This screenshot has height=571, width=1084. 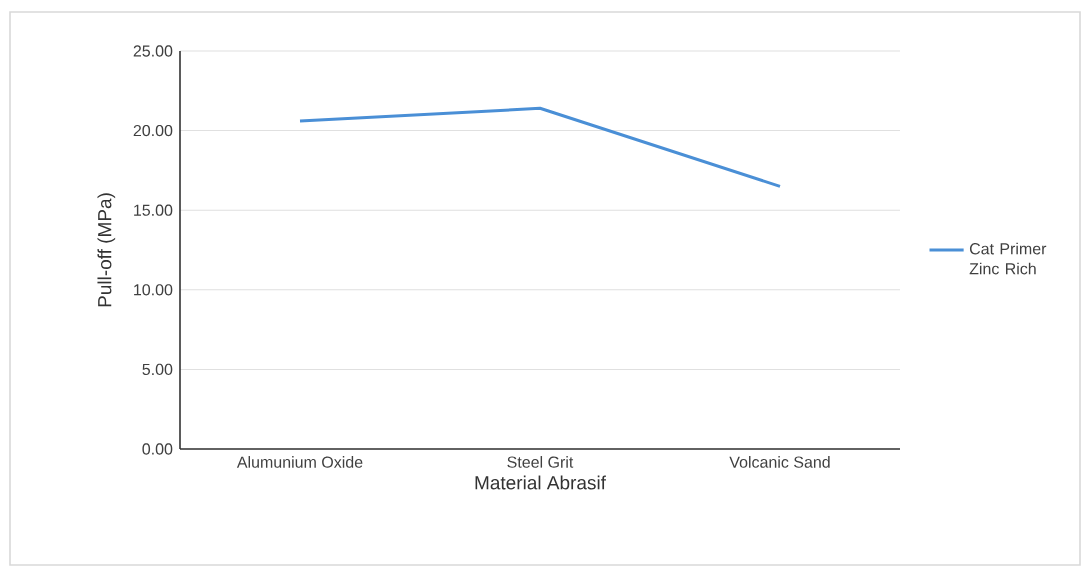 I want to click on y-tick-label: 10.00, so click(x=153, y=290).